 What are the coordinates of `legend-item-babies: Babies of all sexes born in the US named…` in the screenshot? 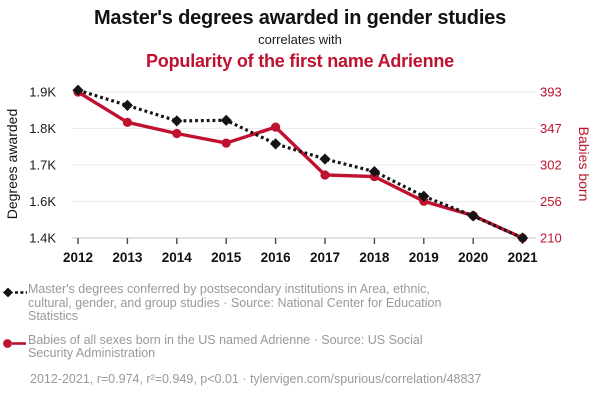 It's located at (301, 346).